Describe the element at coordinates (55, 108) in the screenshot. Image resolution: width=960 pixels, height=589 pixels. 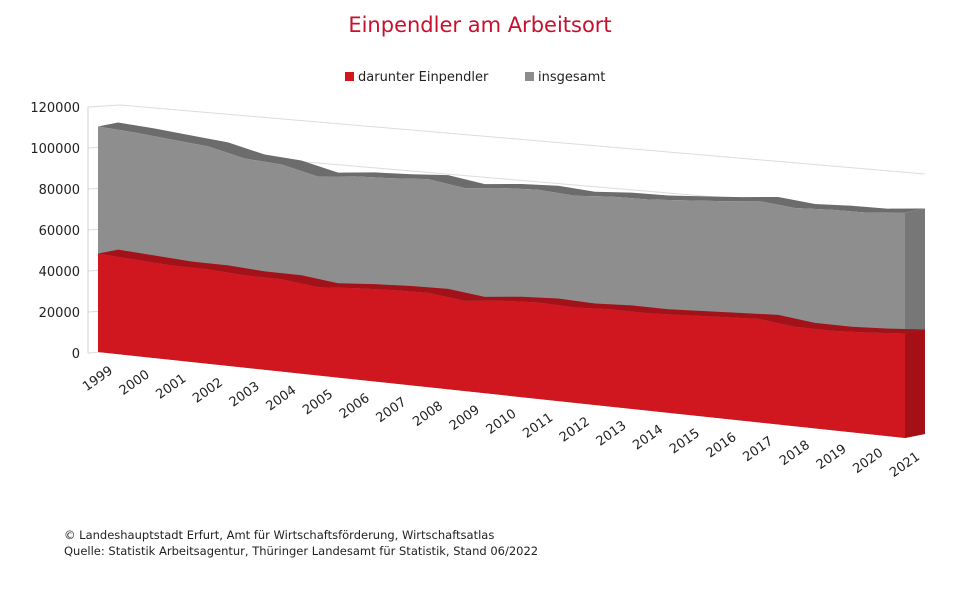
I see `y-tick-label: 120000` at that location.